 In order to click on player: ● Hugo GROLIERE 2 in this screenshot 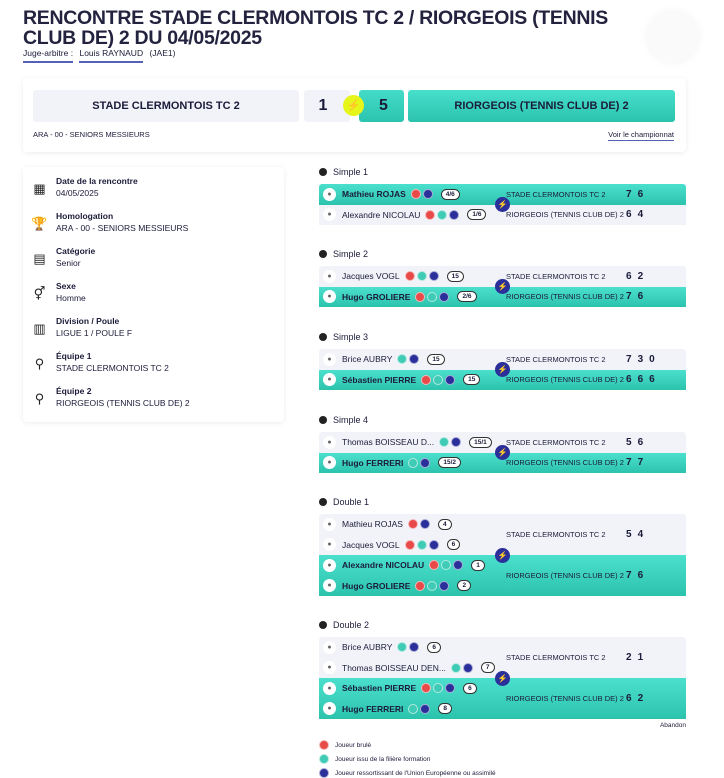, I will do `click(411, 586)`.